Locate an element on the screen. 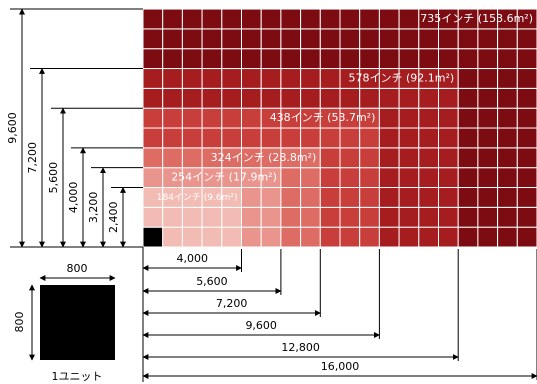 The width and height of the screenshot is (537, 384). screen-label: 735インチ (153.6m²) is located at coordinates (476, 18).